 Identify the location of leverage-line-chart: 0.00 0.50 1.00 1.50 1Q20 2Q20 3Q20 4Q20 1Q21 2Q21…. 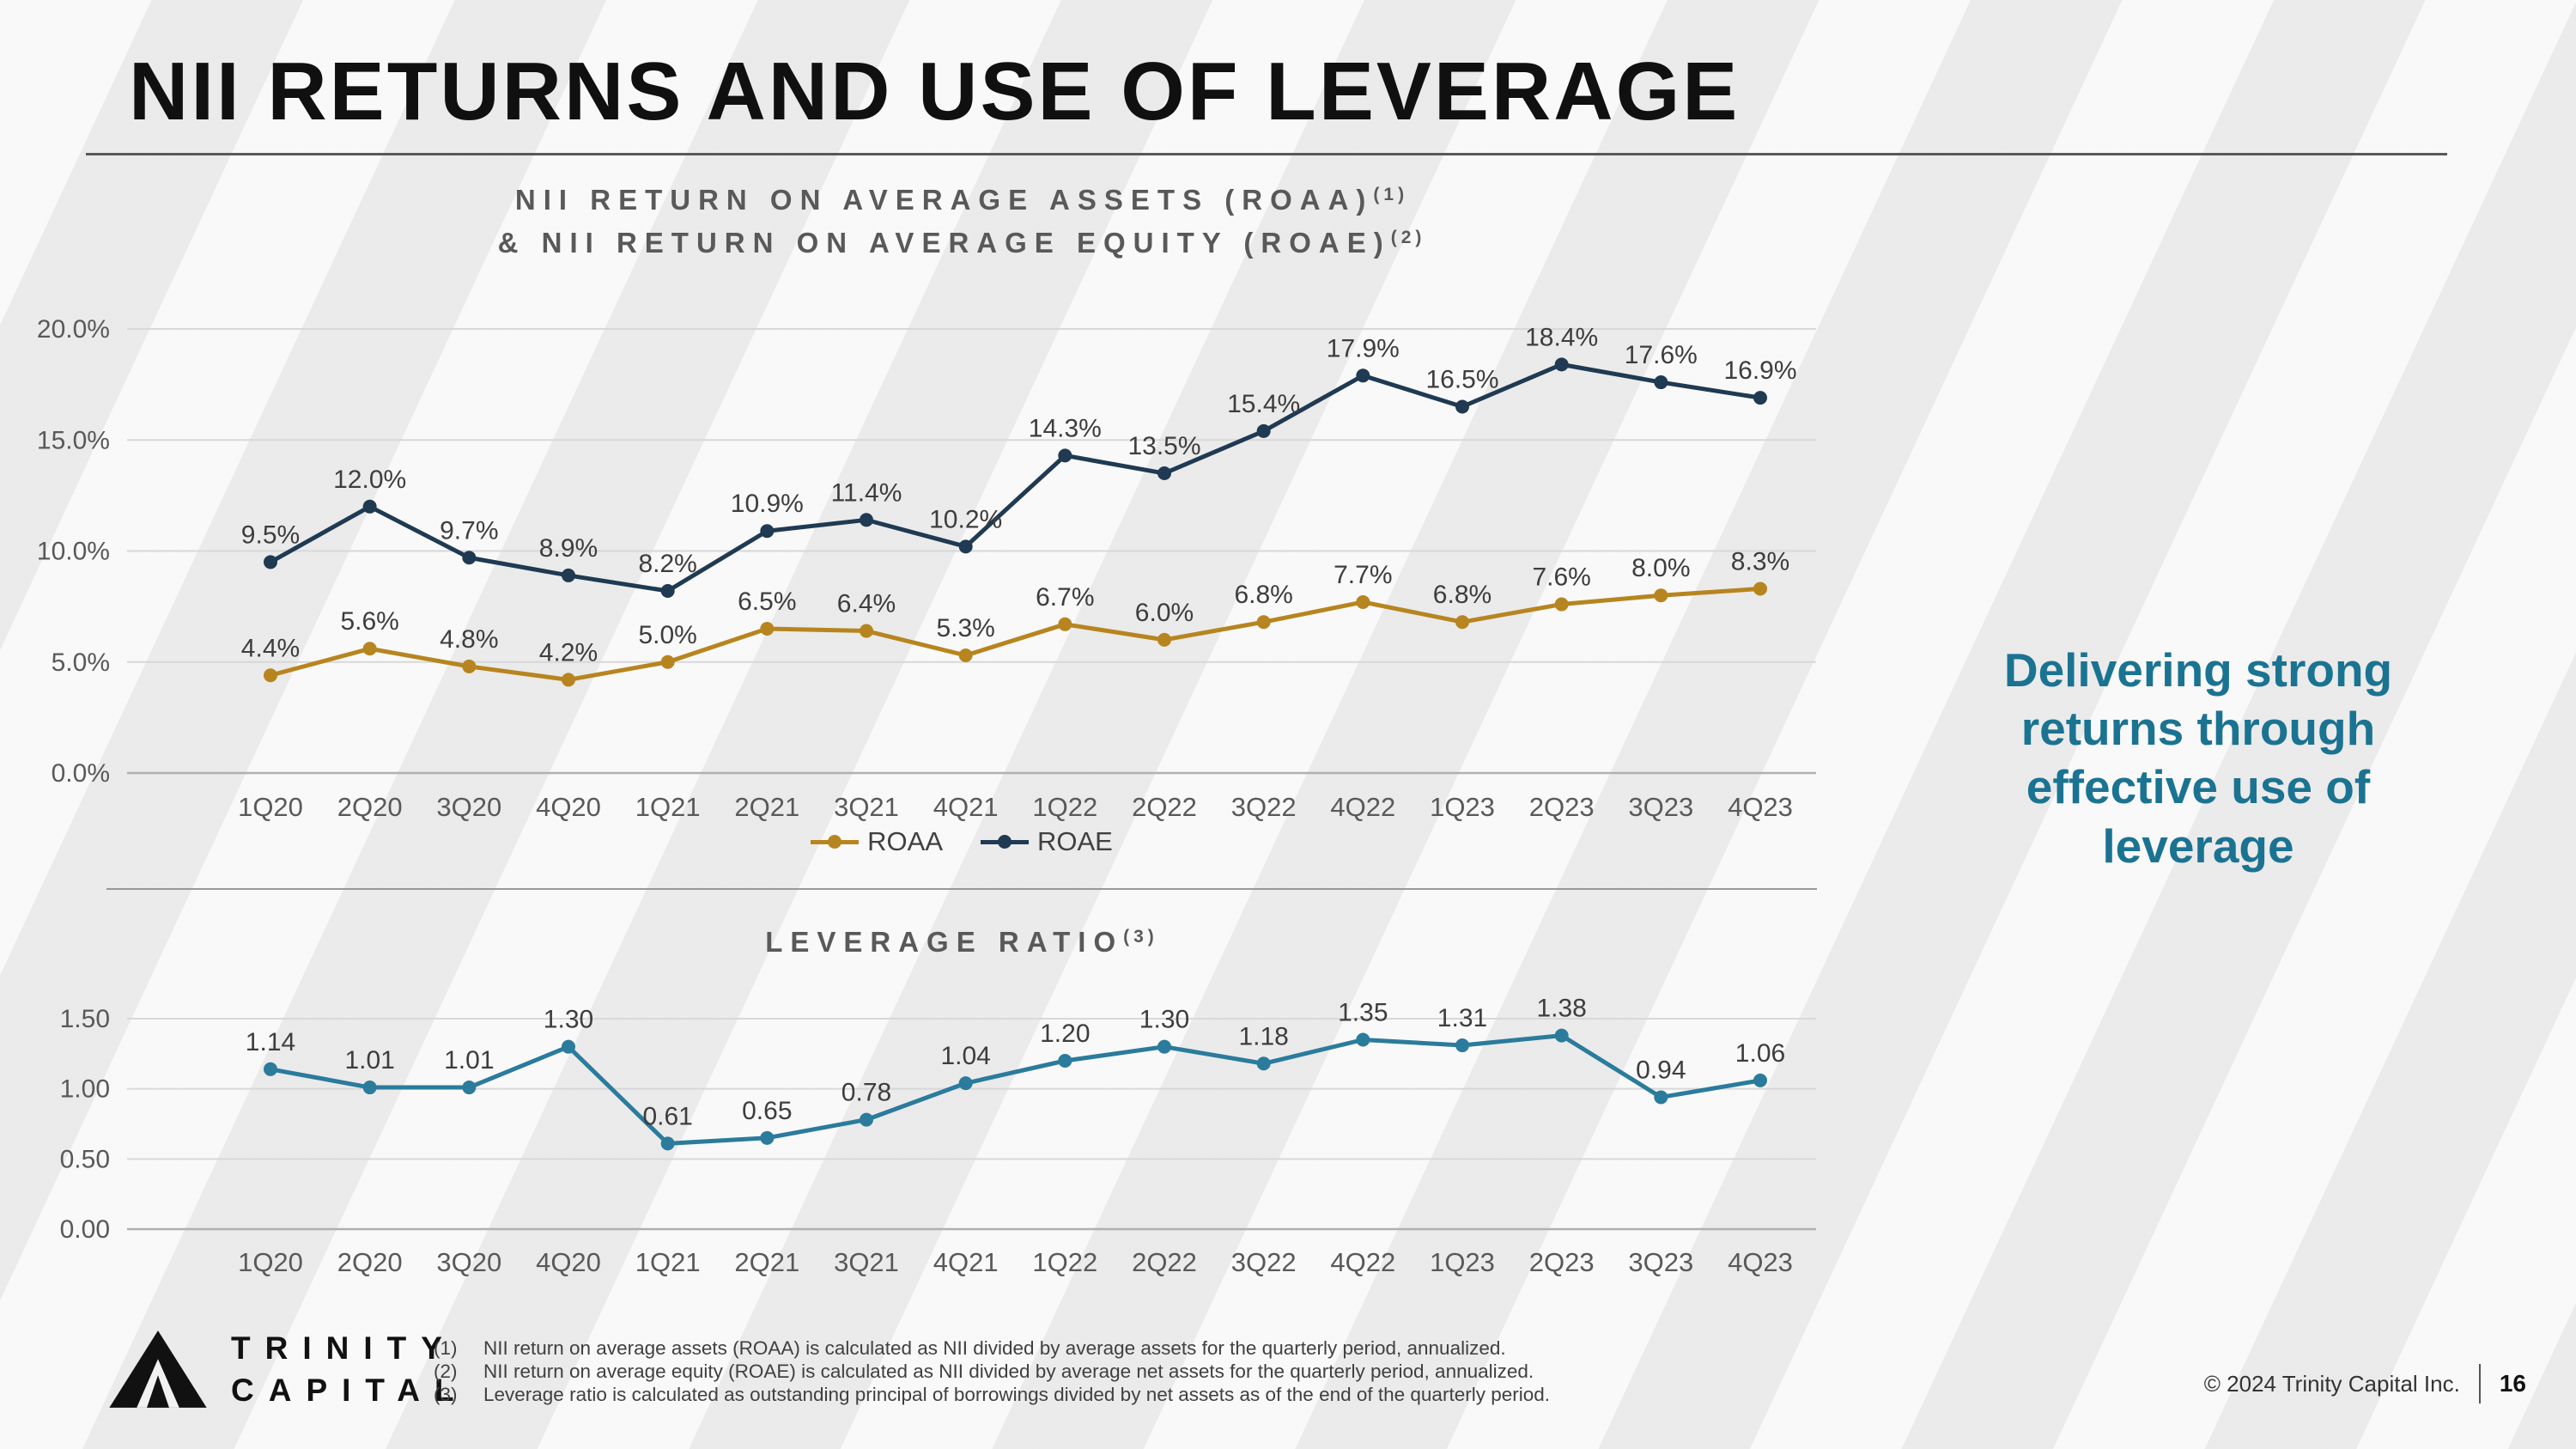
(938, 1136).